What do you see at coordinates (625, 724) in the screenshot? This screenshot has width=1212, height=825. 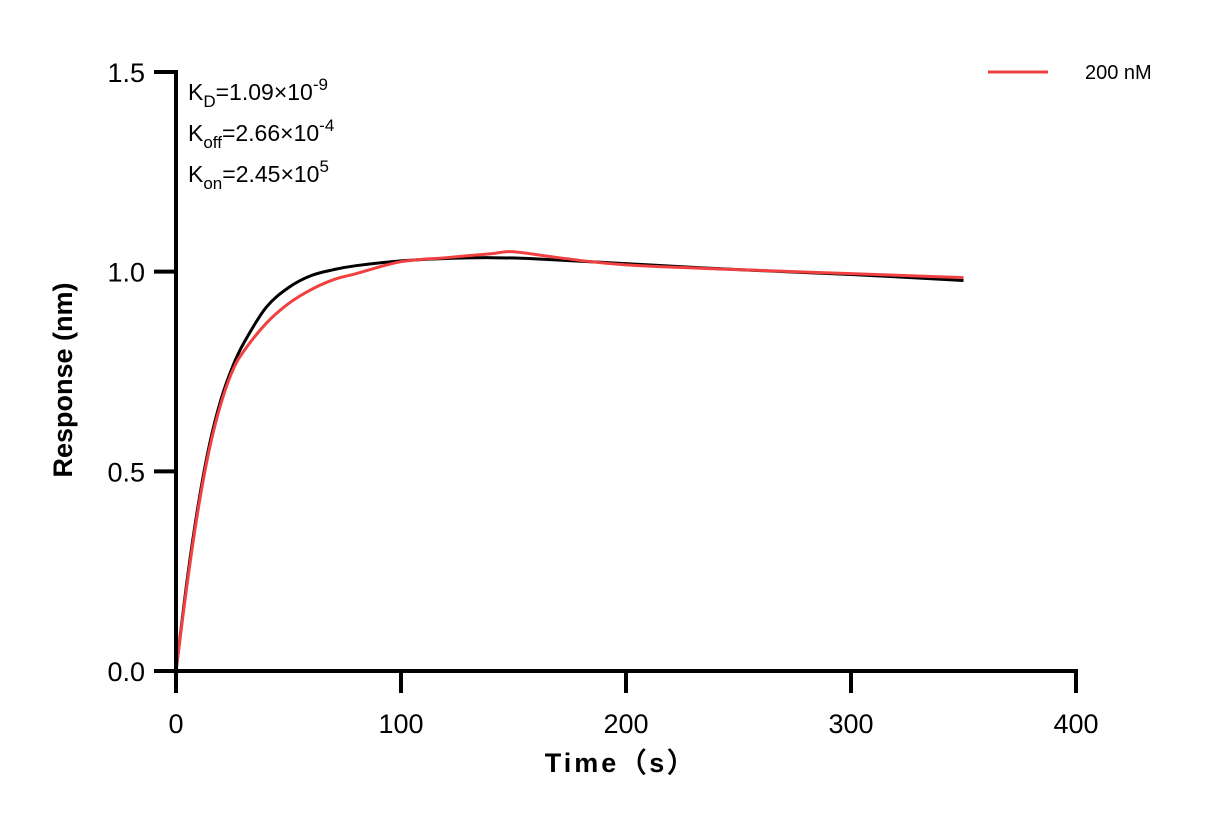 I see `x-tick-label: 200` at bounding box center [625, 724].